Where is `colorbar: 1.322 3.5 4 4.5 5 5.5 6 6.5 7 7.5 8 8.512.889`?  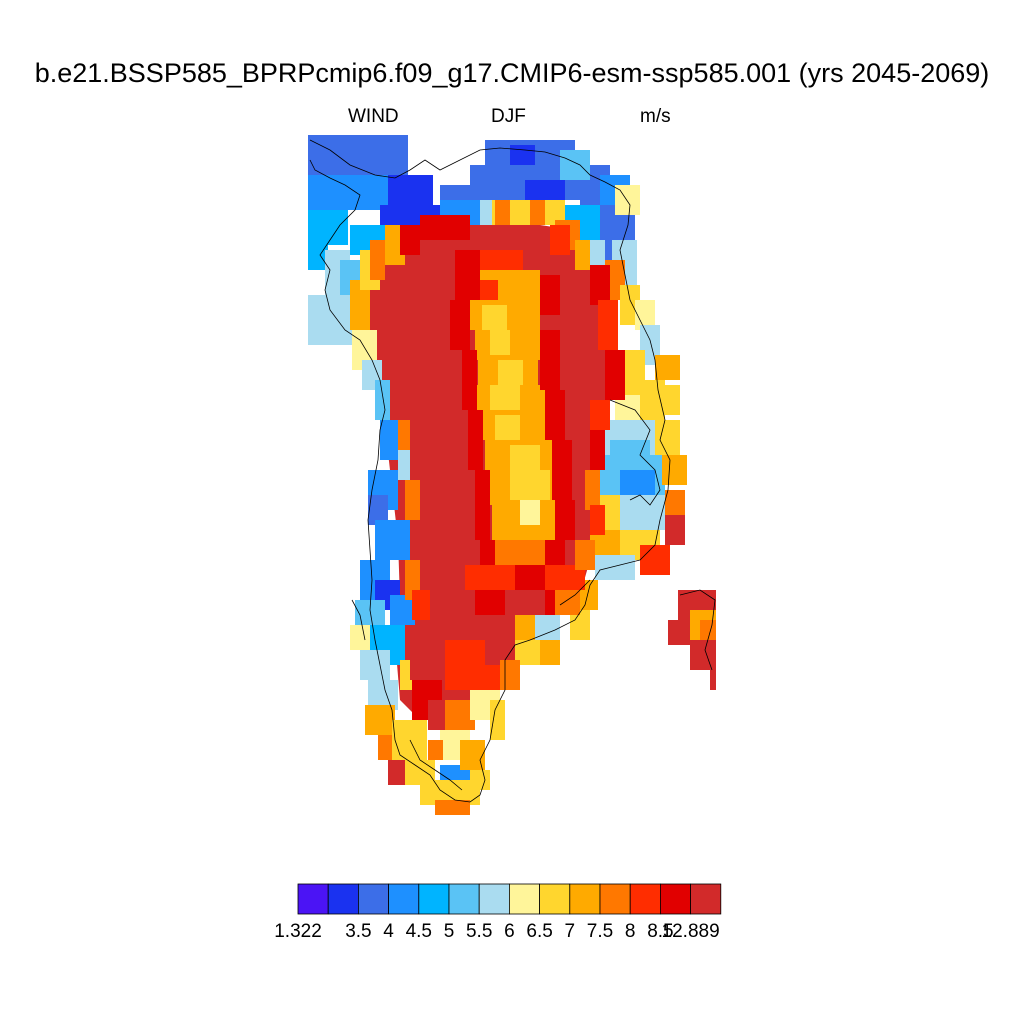
colorbar: 1.322 3.5 4 4.5 5 5.5 6 6.5 7 7.5 8 8.512.889 is located at coordinates (498, 912).